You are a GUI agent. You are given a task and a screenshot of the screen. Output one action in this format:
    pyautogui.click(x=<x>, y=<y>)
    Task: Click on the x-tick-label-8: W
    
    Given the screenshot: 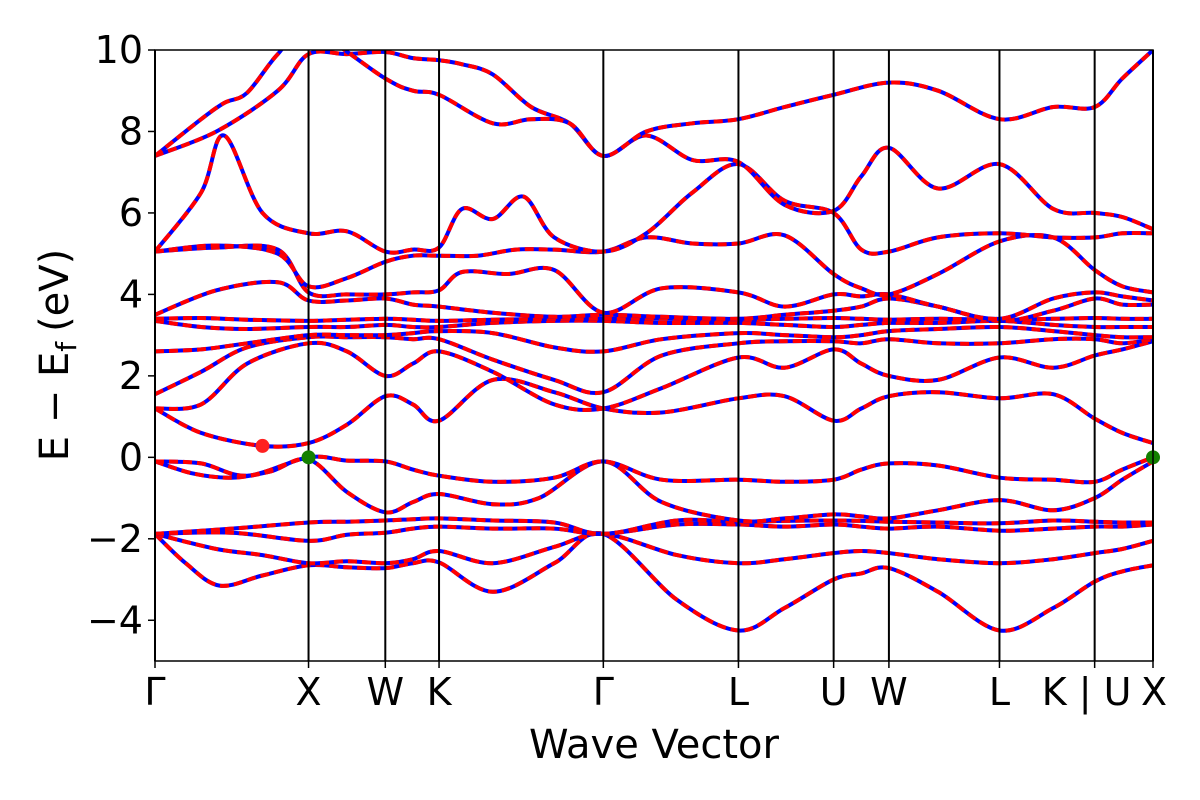 What is the action you would take?
    pyautogui.click(x=889, y=692)
    